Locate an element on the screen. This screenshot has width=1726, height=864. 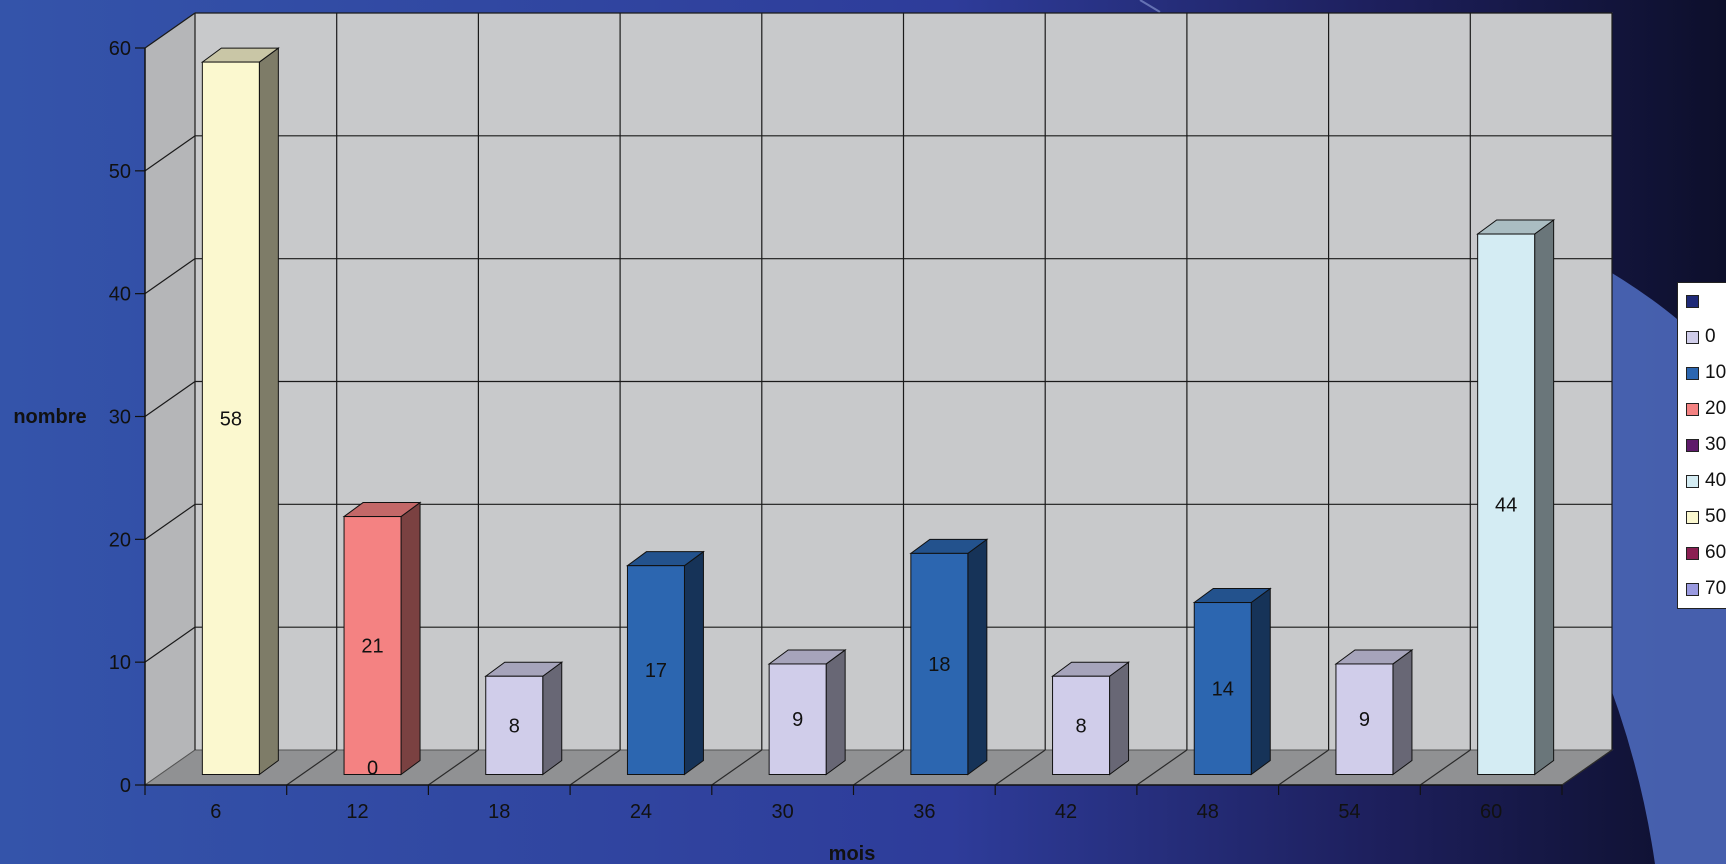
legend-item: 30 is located at coordinates (1706, 444).